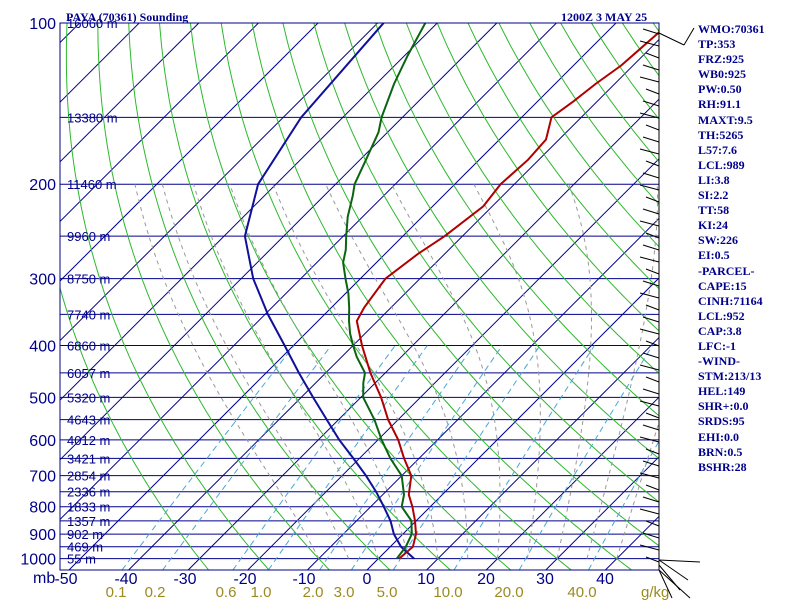  Describe the element at coordinates (722, 466) in the screenshot. I see `index-line: BSHR:28` at that location.